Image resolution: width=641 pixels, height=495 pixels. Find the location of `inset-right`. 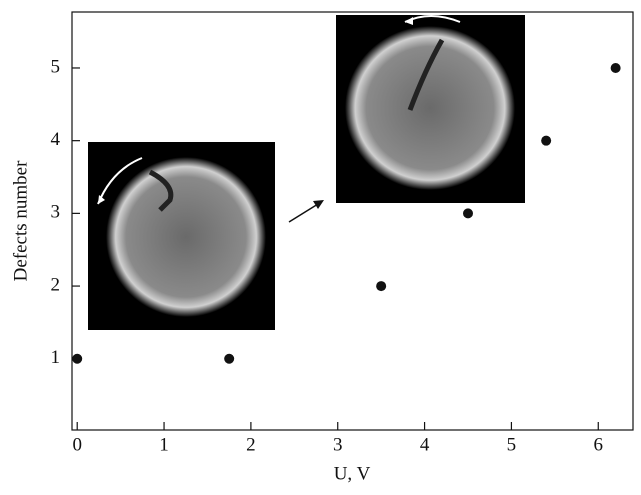

inset-right is located at coordinates (430, 109).